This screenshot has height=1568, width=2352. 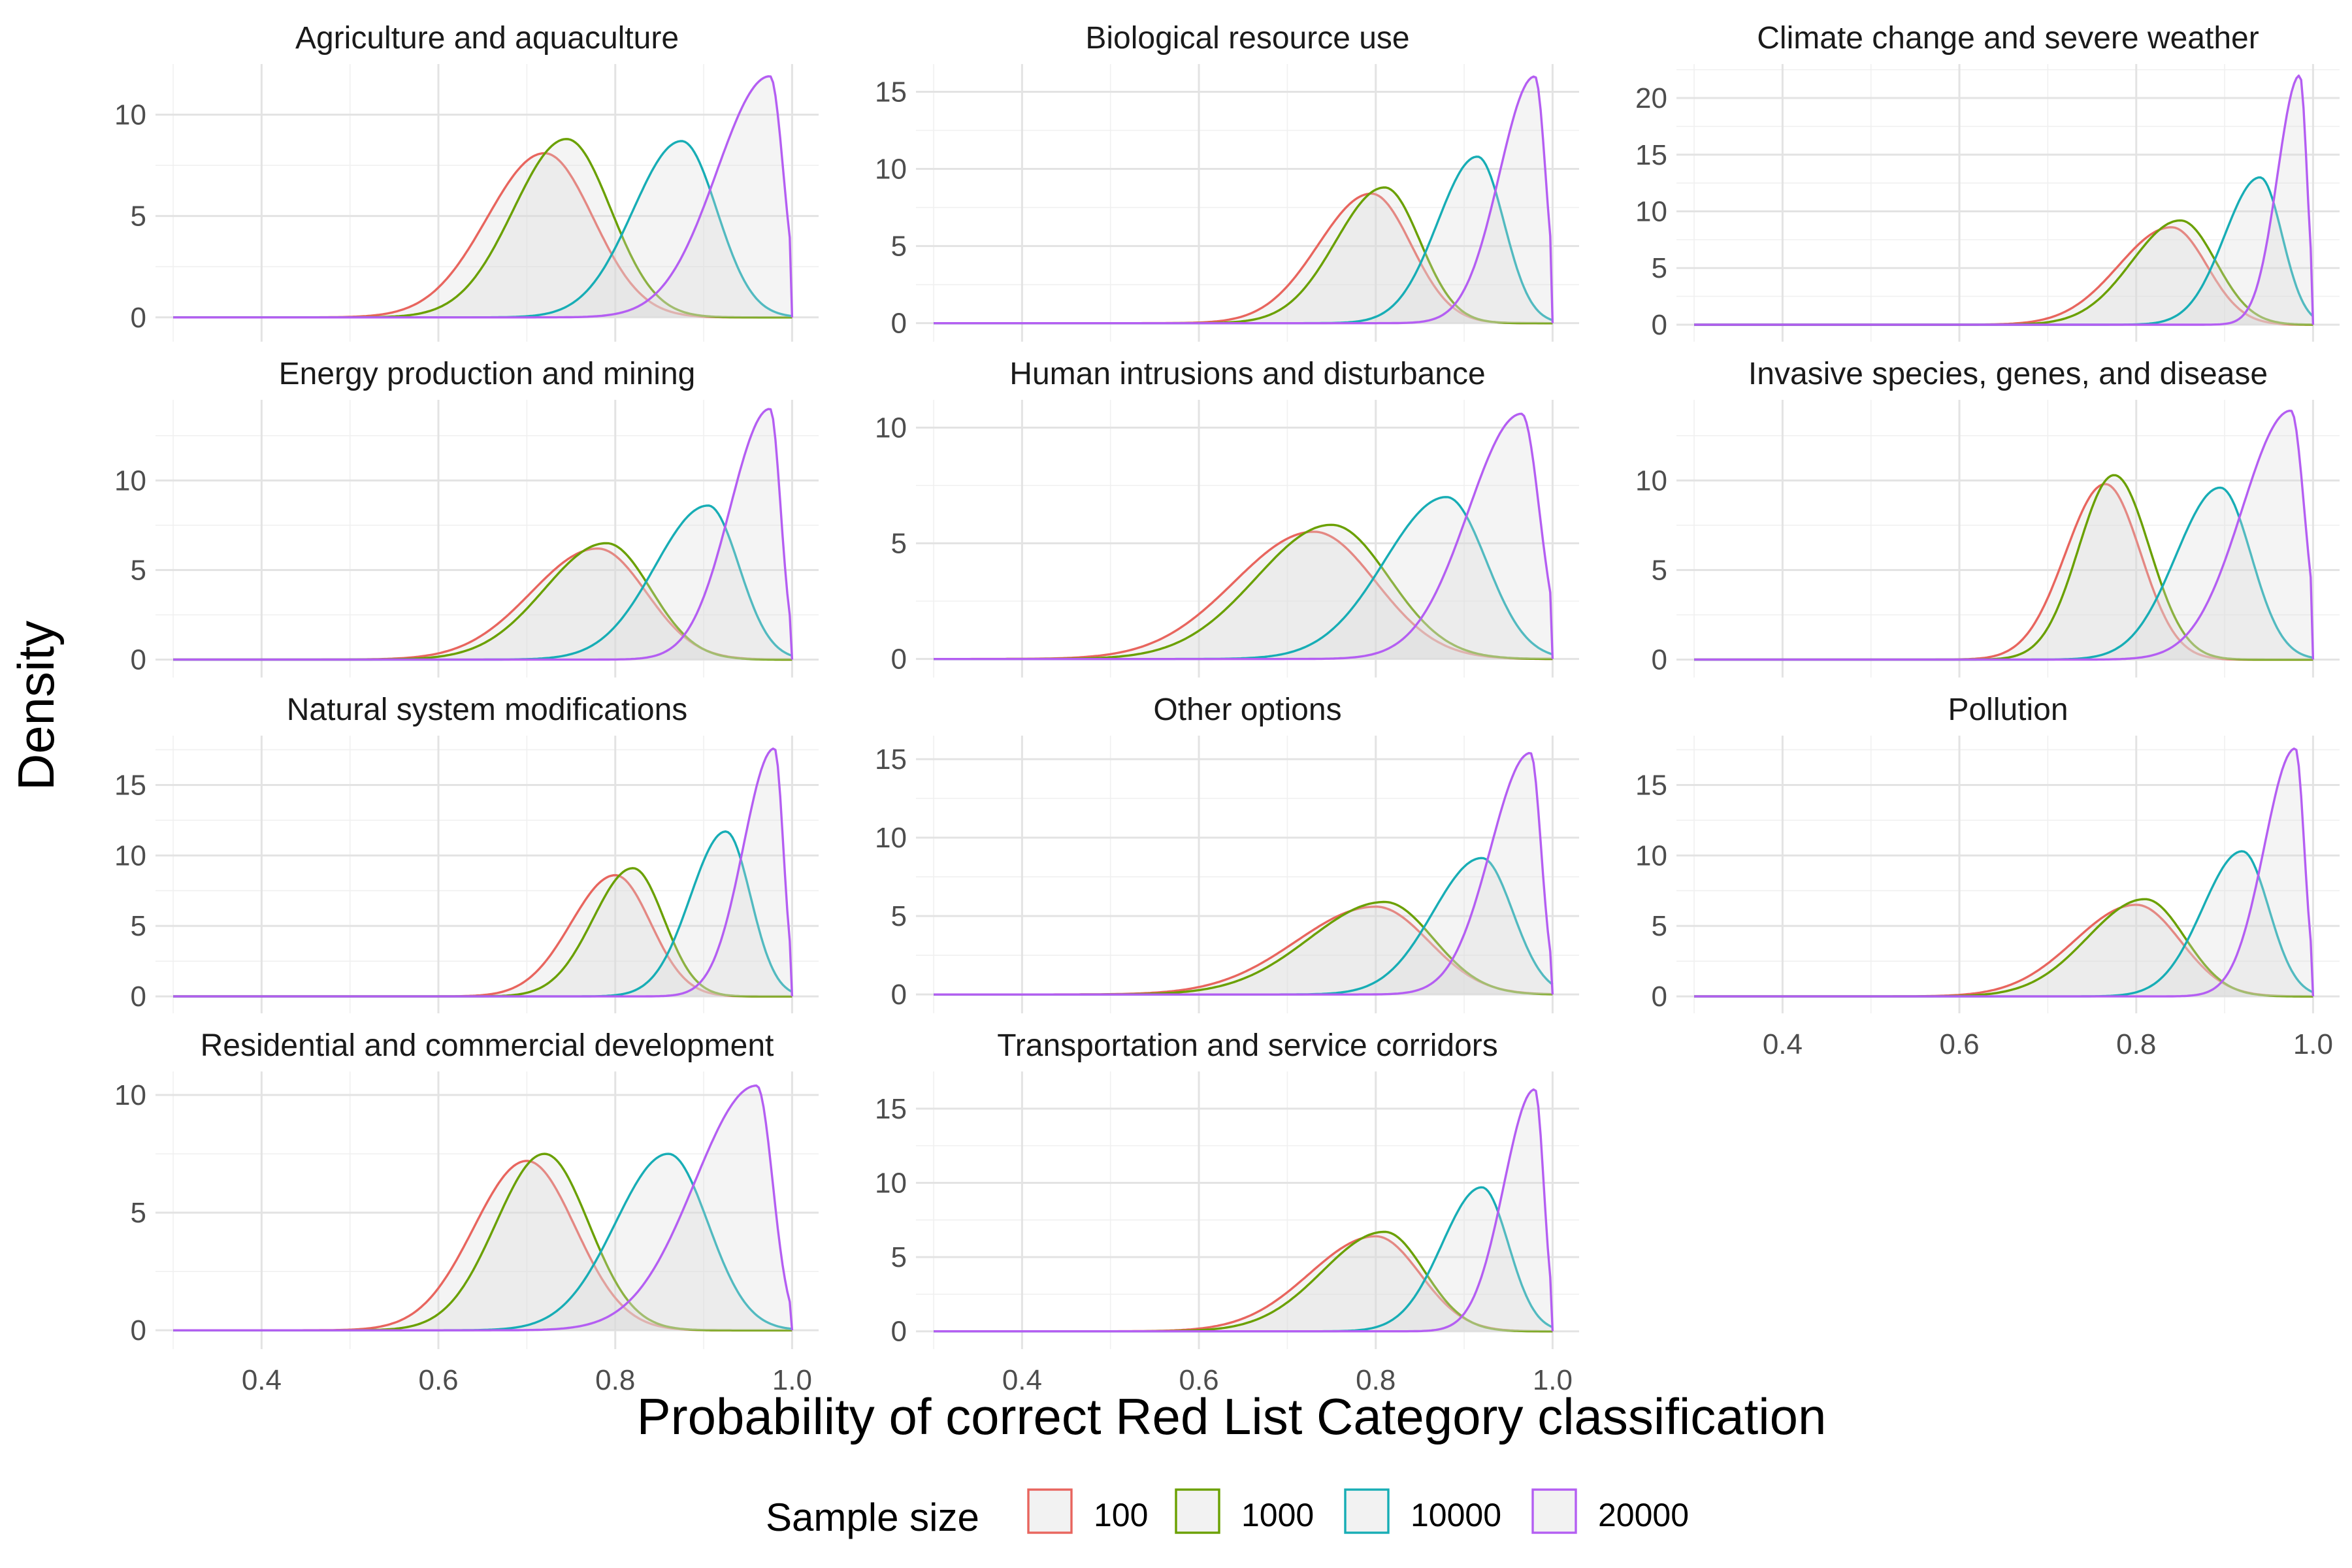 I want to click on legend-item: 20000, so click(x=1610, y=1511).